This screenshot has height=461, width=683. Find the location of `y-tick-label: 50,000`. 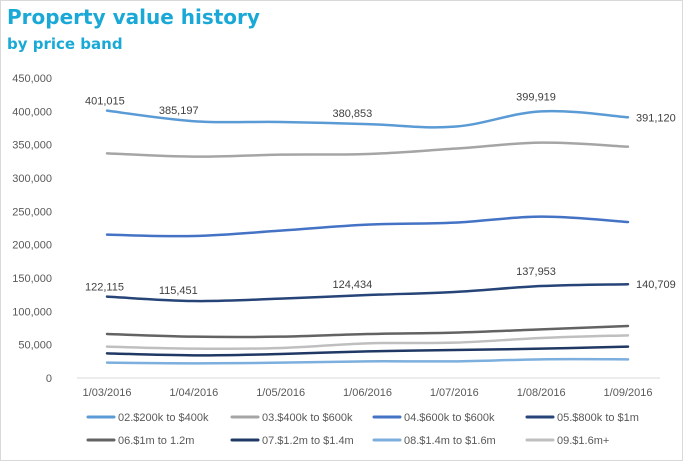

y-tick-label: 50,000 is located at coordinates (35, 346).